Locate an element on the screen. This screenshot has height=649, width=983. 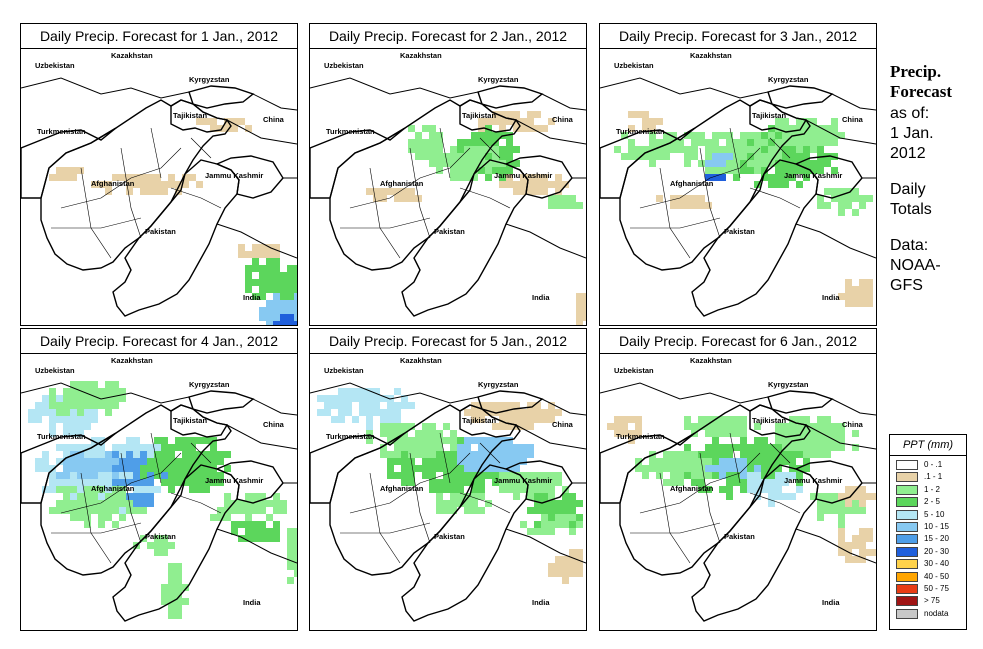
legend-label: 1 - 2 is located at coordinates (932, 489).